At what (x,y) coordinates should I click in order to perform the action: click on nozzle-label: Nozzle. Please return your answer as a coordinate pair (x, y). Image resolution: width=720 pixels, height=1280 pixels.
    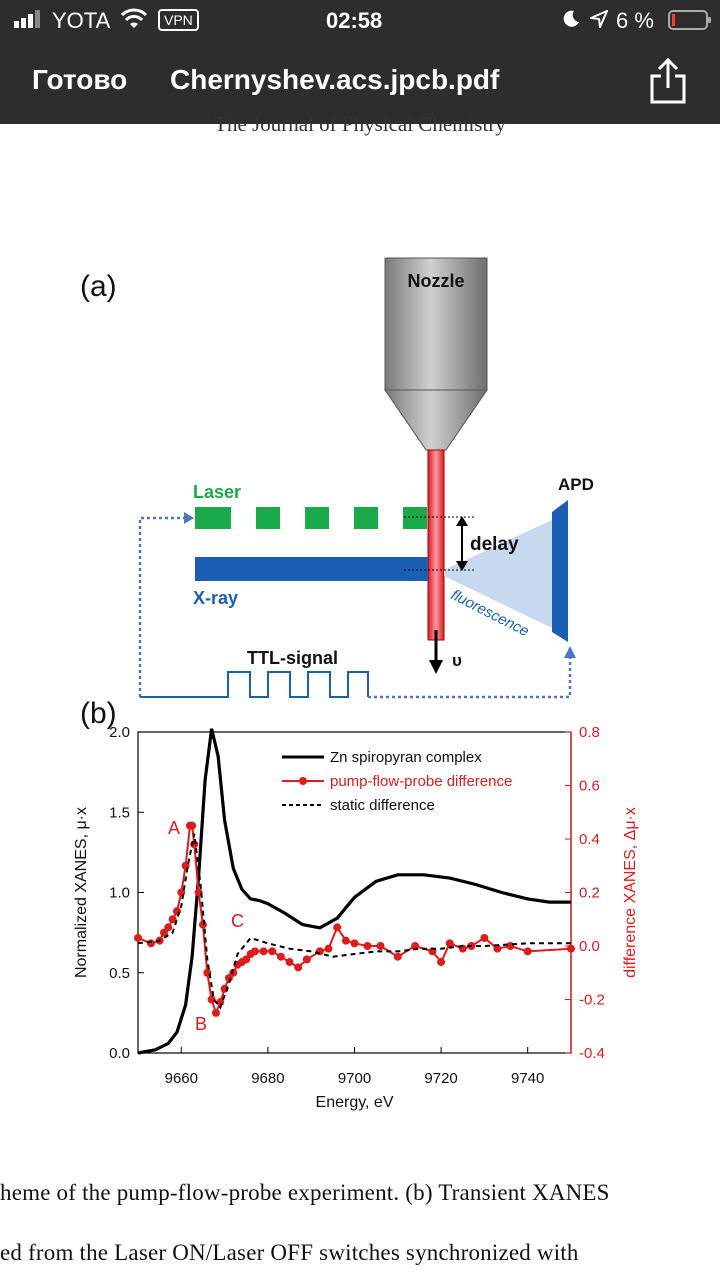
    Looking at the image, I should click on (435, 281).